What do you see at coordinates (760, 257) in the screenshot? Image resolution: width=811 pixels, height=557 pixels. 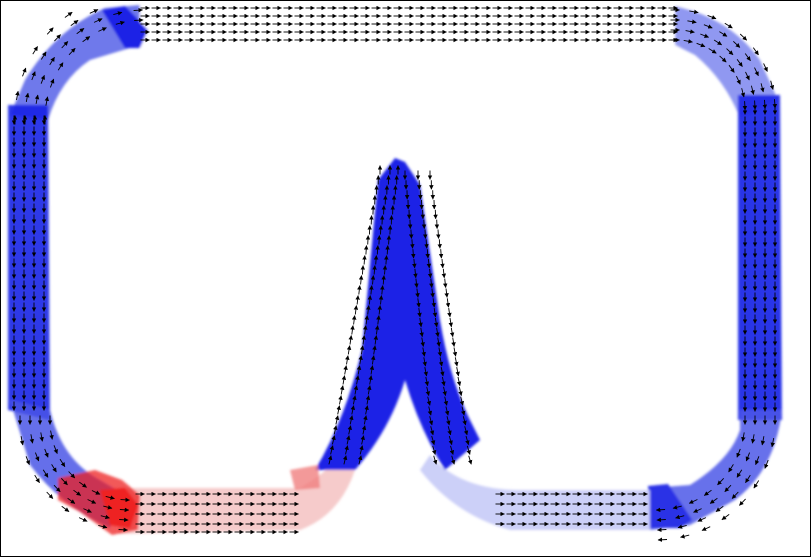 I see `right-straight` at bounding box center [760, 257].